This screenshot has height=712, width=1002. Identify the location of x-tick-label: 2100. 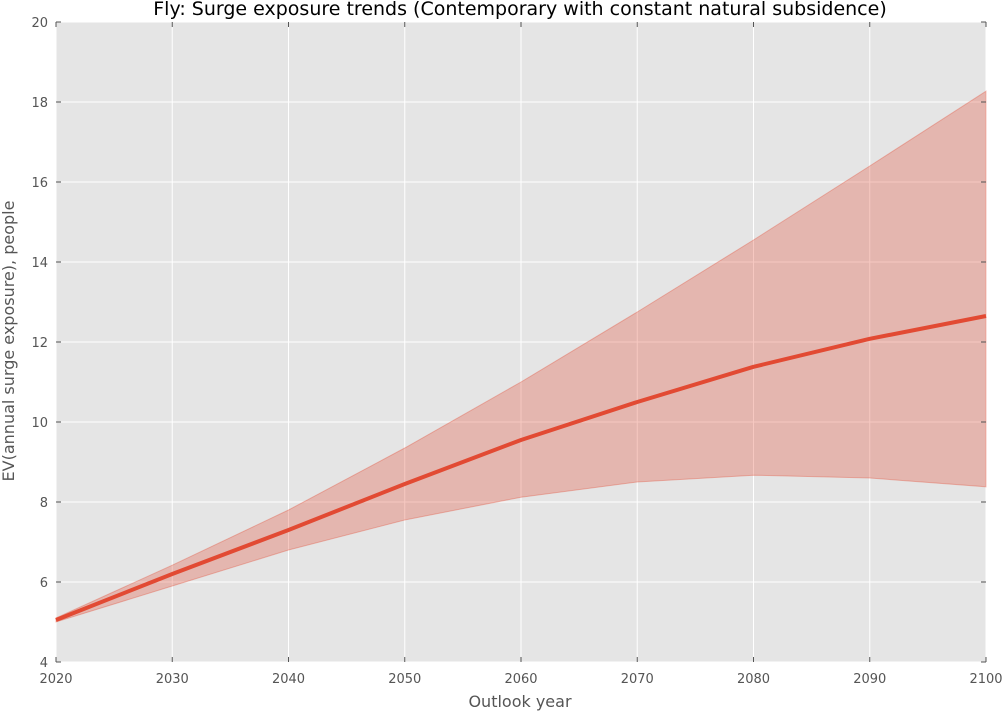
(985, 679).